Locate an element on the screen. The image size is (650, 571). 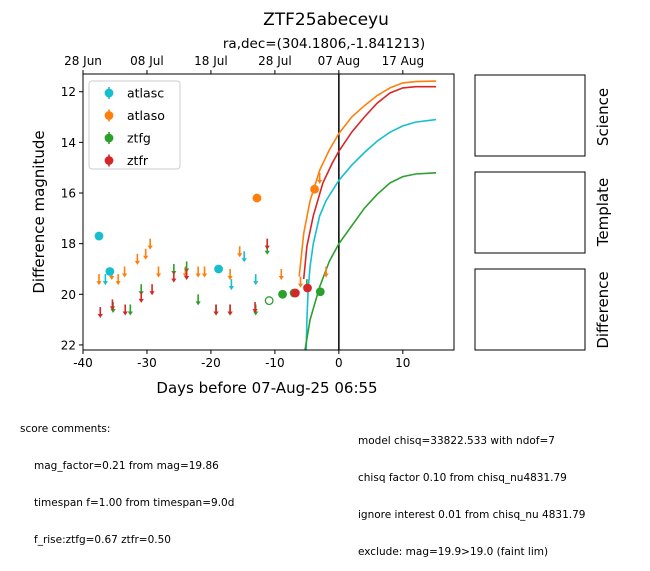
x-tick-label: 0 is located at coordinates (339, 363).